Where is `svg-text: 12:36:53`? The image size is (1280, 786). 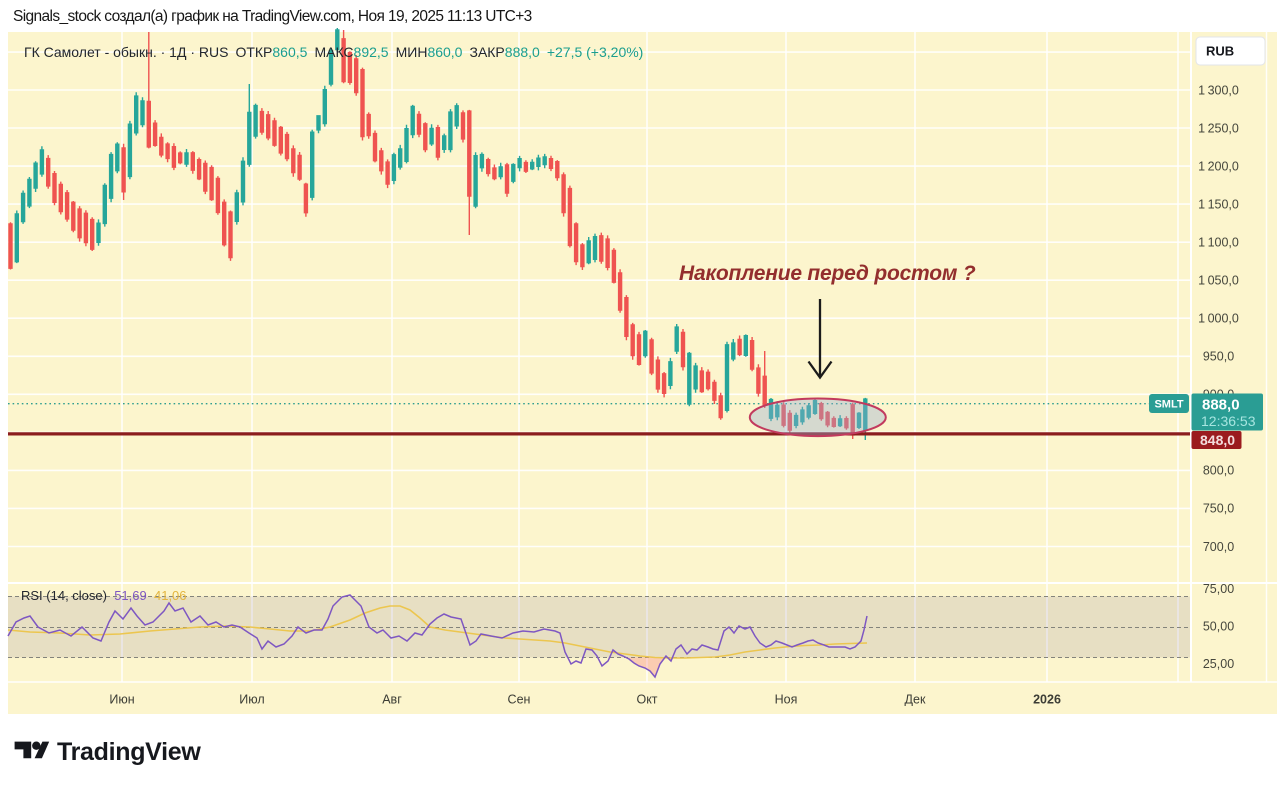
svg-text: 12:36:53 is located at coordinates (1228, 421).